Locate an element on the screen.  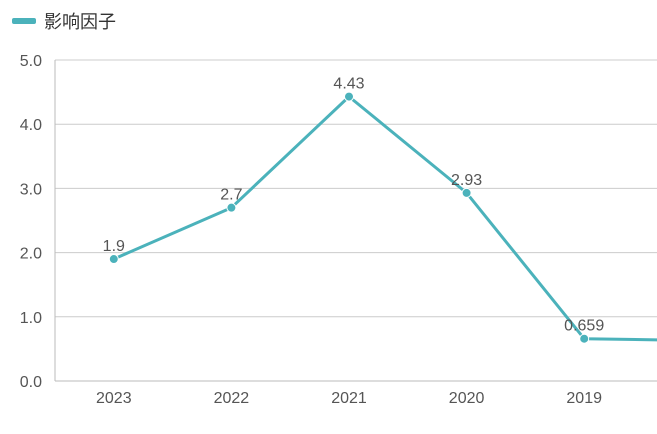
y-tick-label: 3.0 is located at coordinates (31, 189).